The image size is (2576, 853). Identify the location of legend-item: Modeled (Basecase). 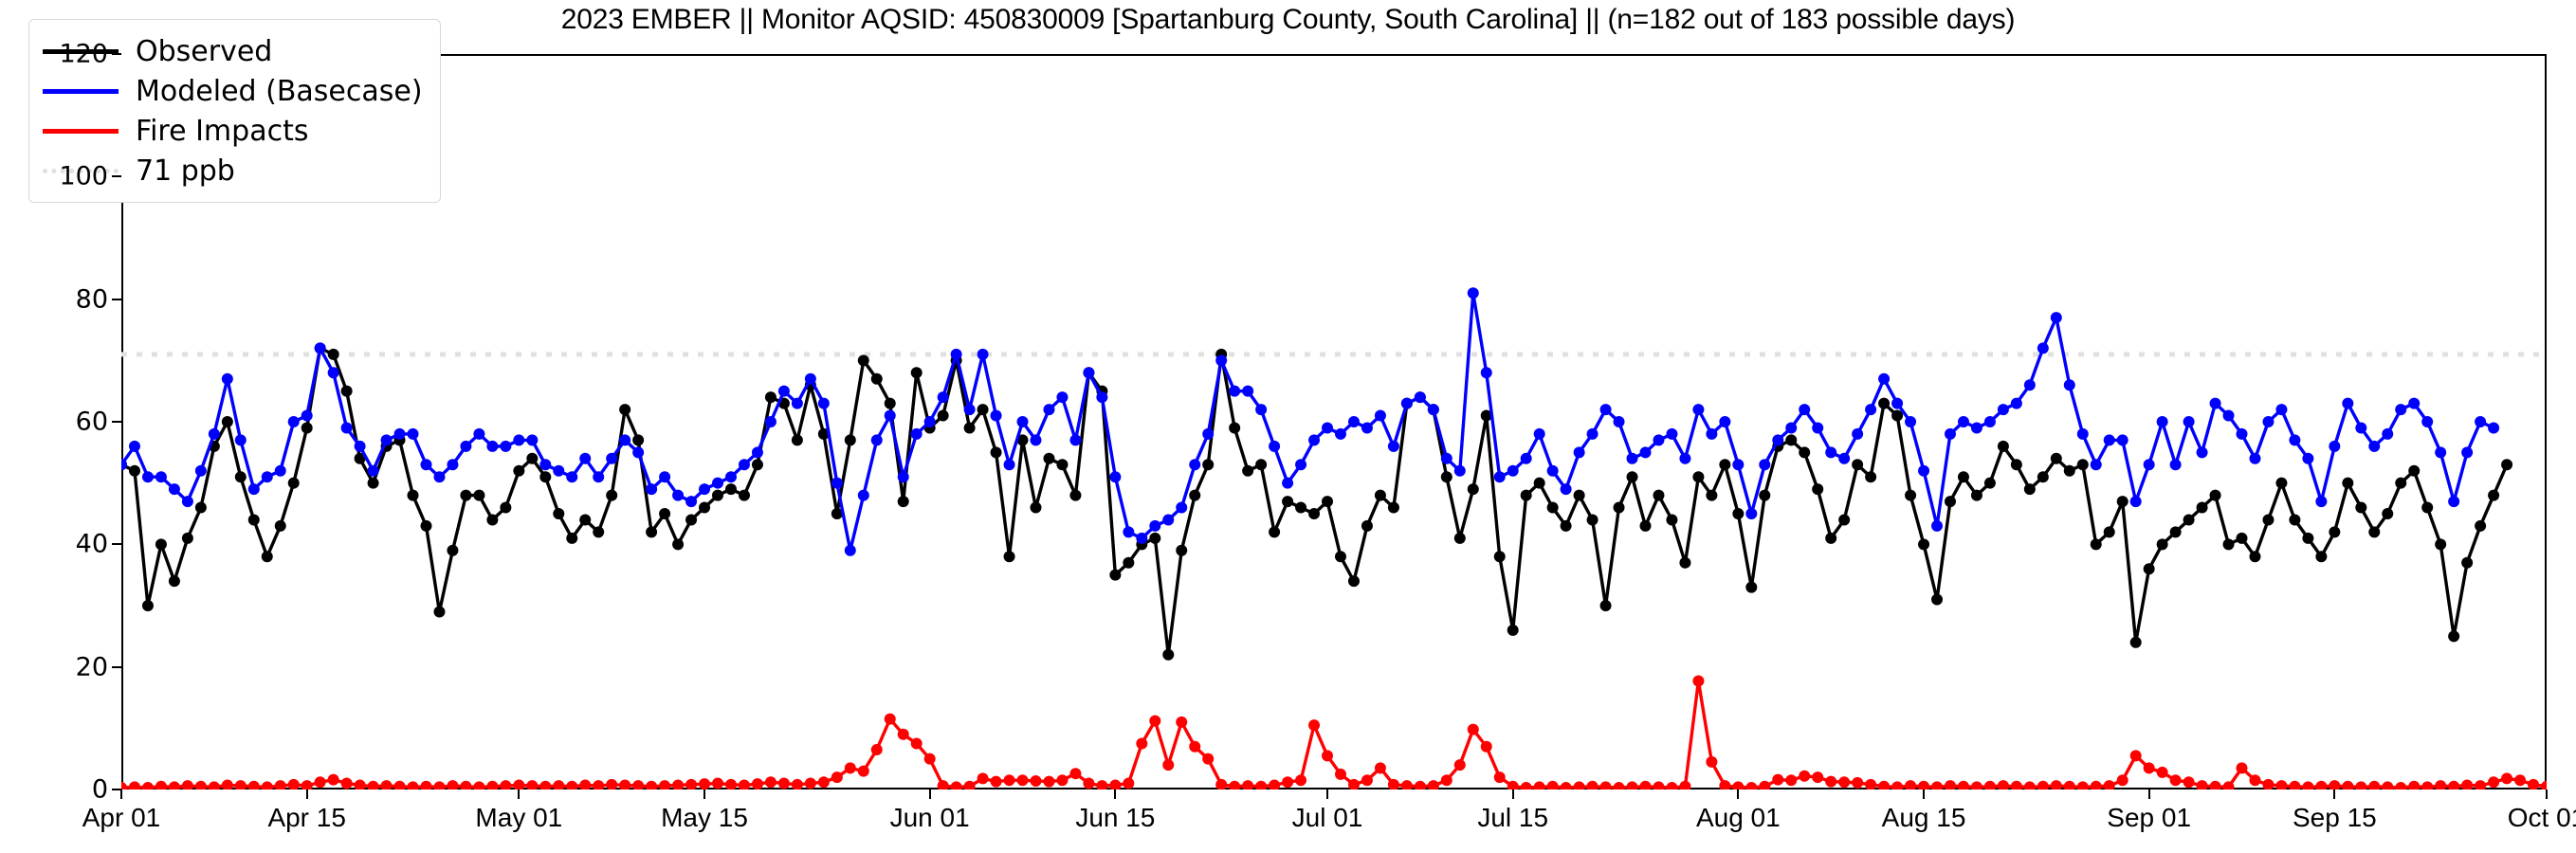
(233, 91).